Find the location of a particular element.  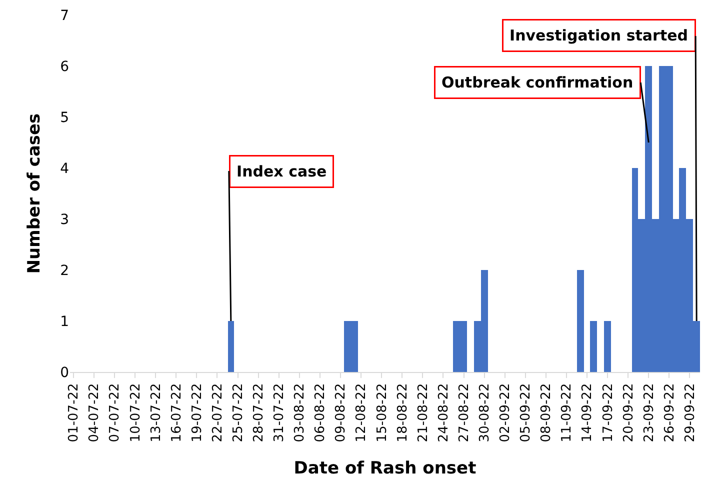

x-tick-label: 13-07-22 is located at coordinates (156, 412).